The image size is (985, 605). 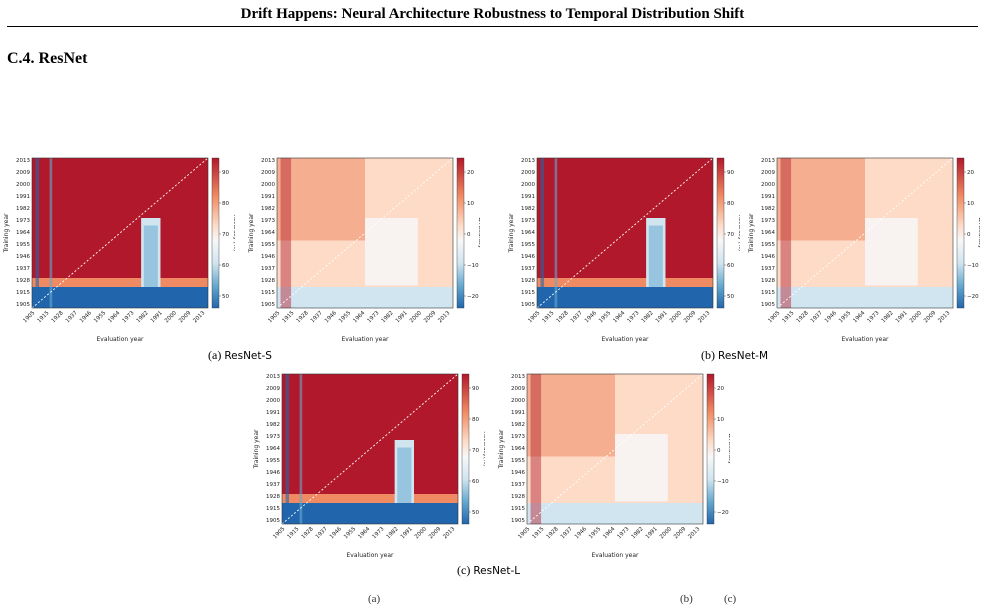 I want to click on caption-c-label: (c), so click(x=464, y=570).